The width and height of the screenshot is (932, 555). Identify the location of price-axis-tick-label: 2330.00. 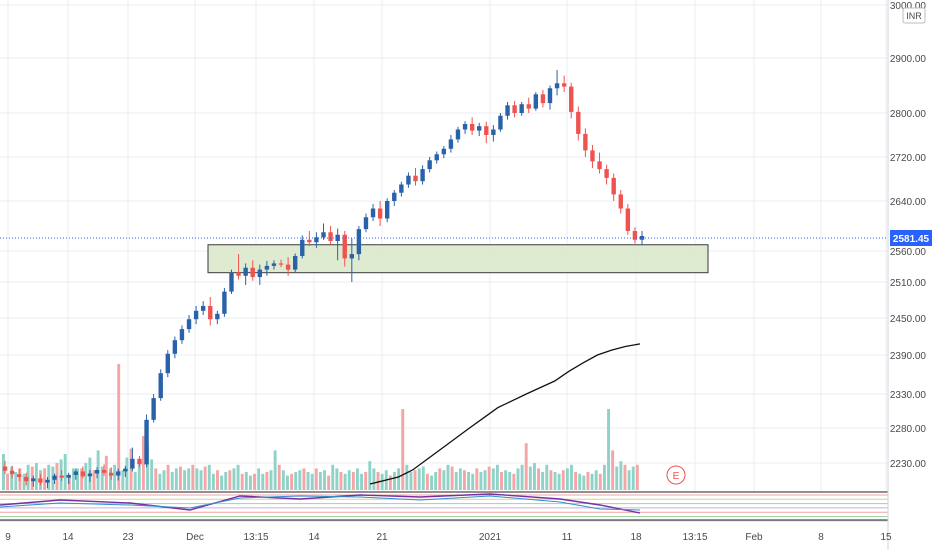
(908, 395).